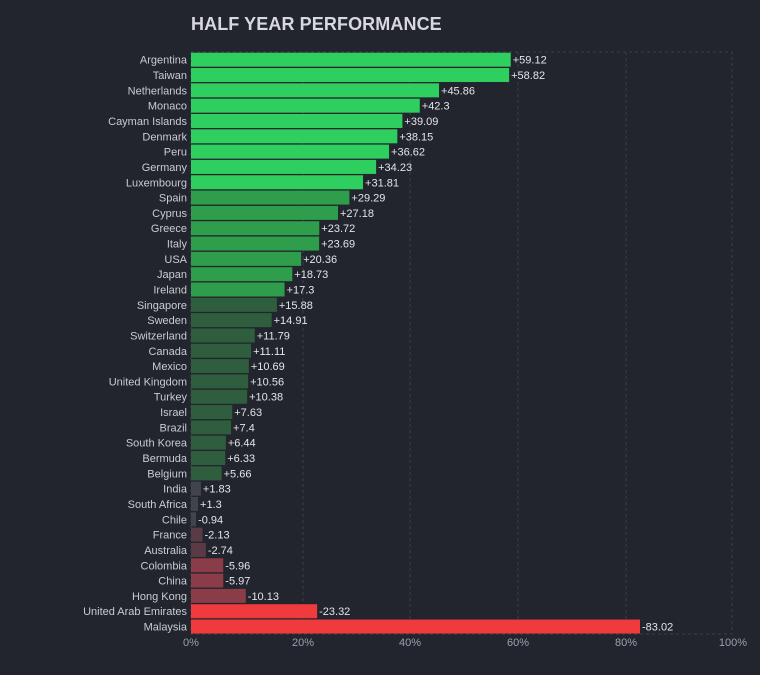 The width and height of the screenshot is (760, 675). Describe the element at coordinates (248, 413) in the screenshot. I see `data-label: +7.63` at that location.